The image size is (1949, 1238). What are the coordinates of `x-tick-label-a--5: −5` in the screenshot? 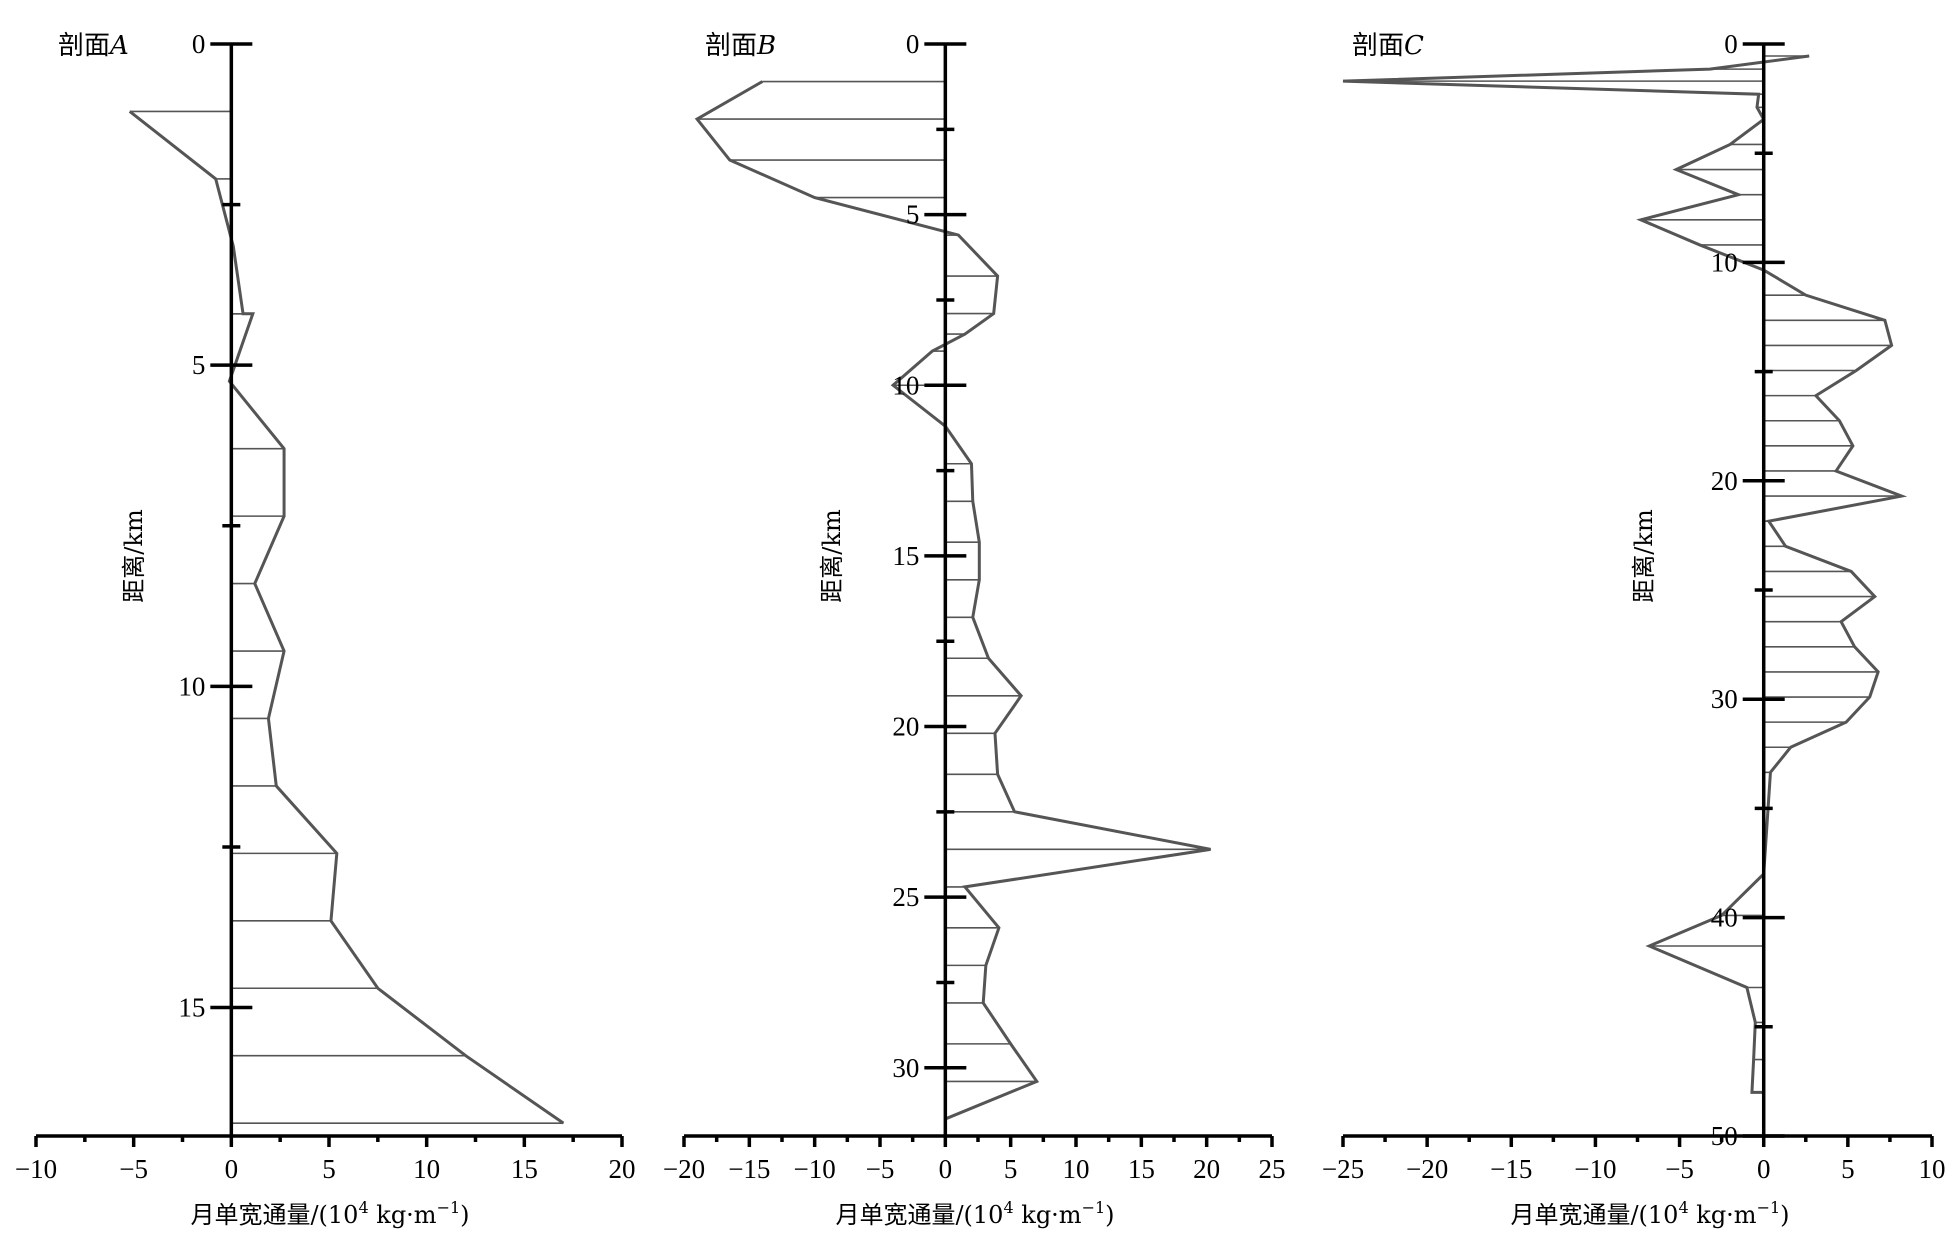 It's located at (133, 1169).